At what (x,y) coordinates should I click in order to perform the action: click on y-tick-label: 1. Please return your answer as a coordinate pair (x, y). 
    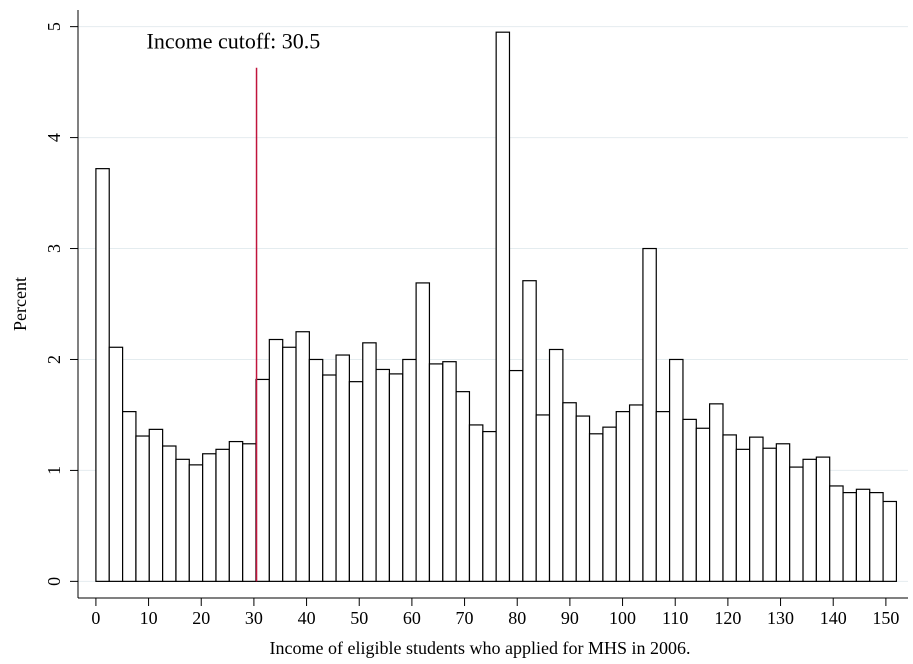
    Looking at the image, I should click on (54, 470).